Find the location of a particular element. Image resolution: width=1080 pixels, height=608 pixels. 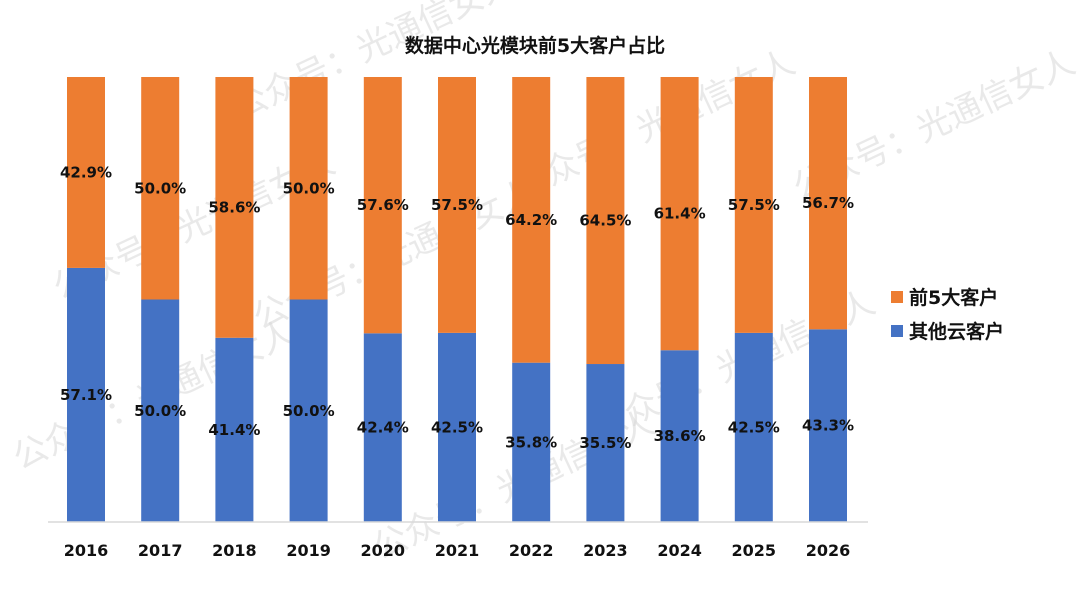

x-tick-label: 2023 is located at coordinates (605, 550).